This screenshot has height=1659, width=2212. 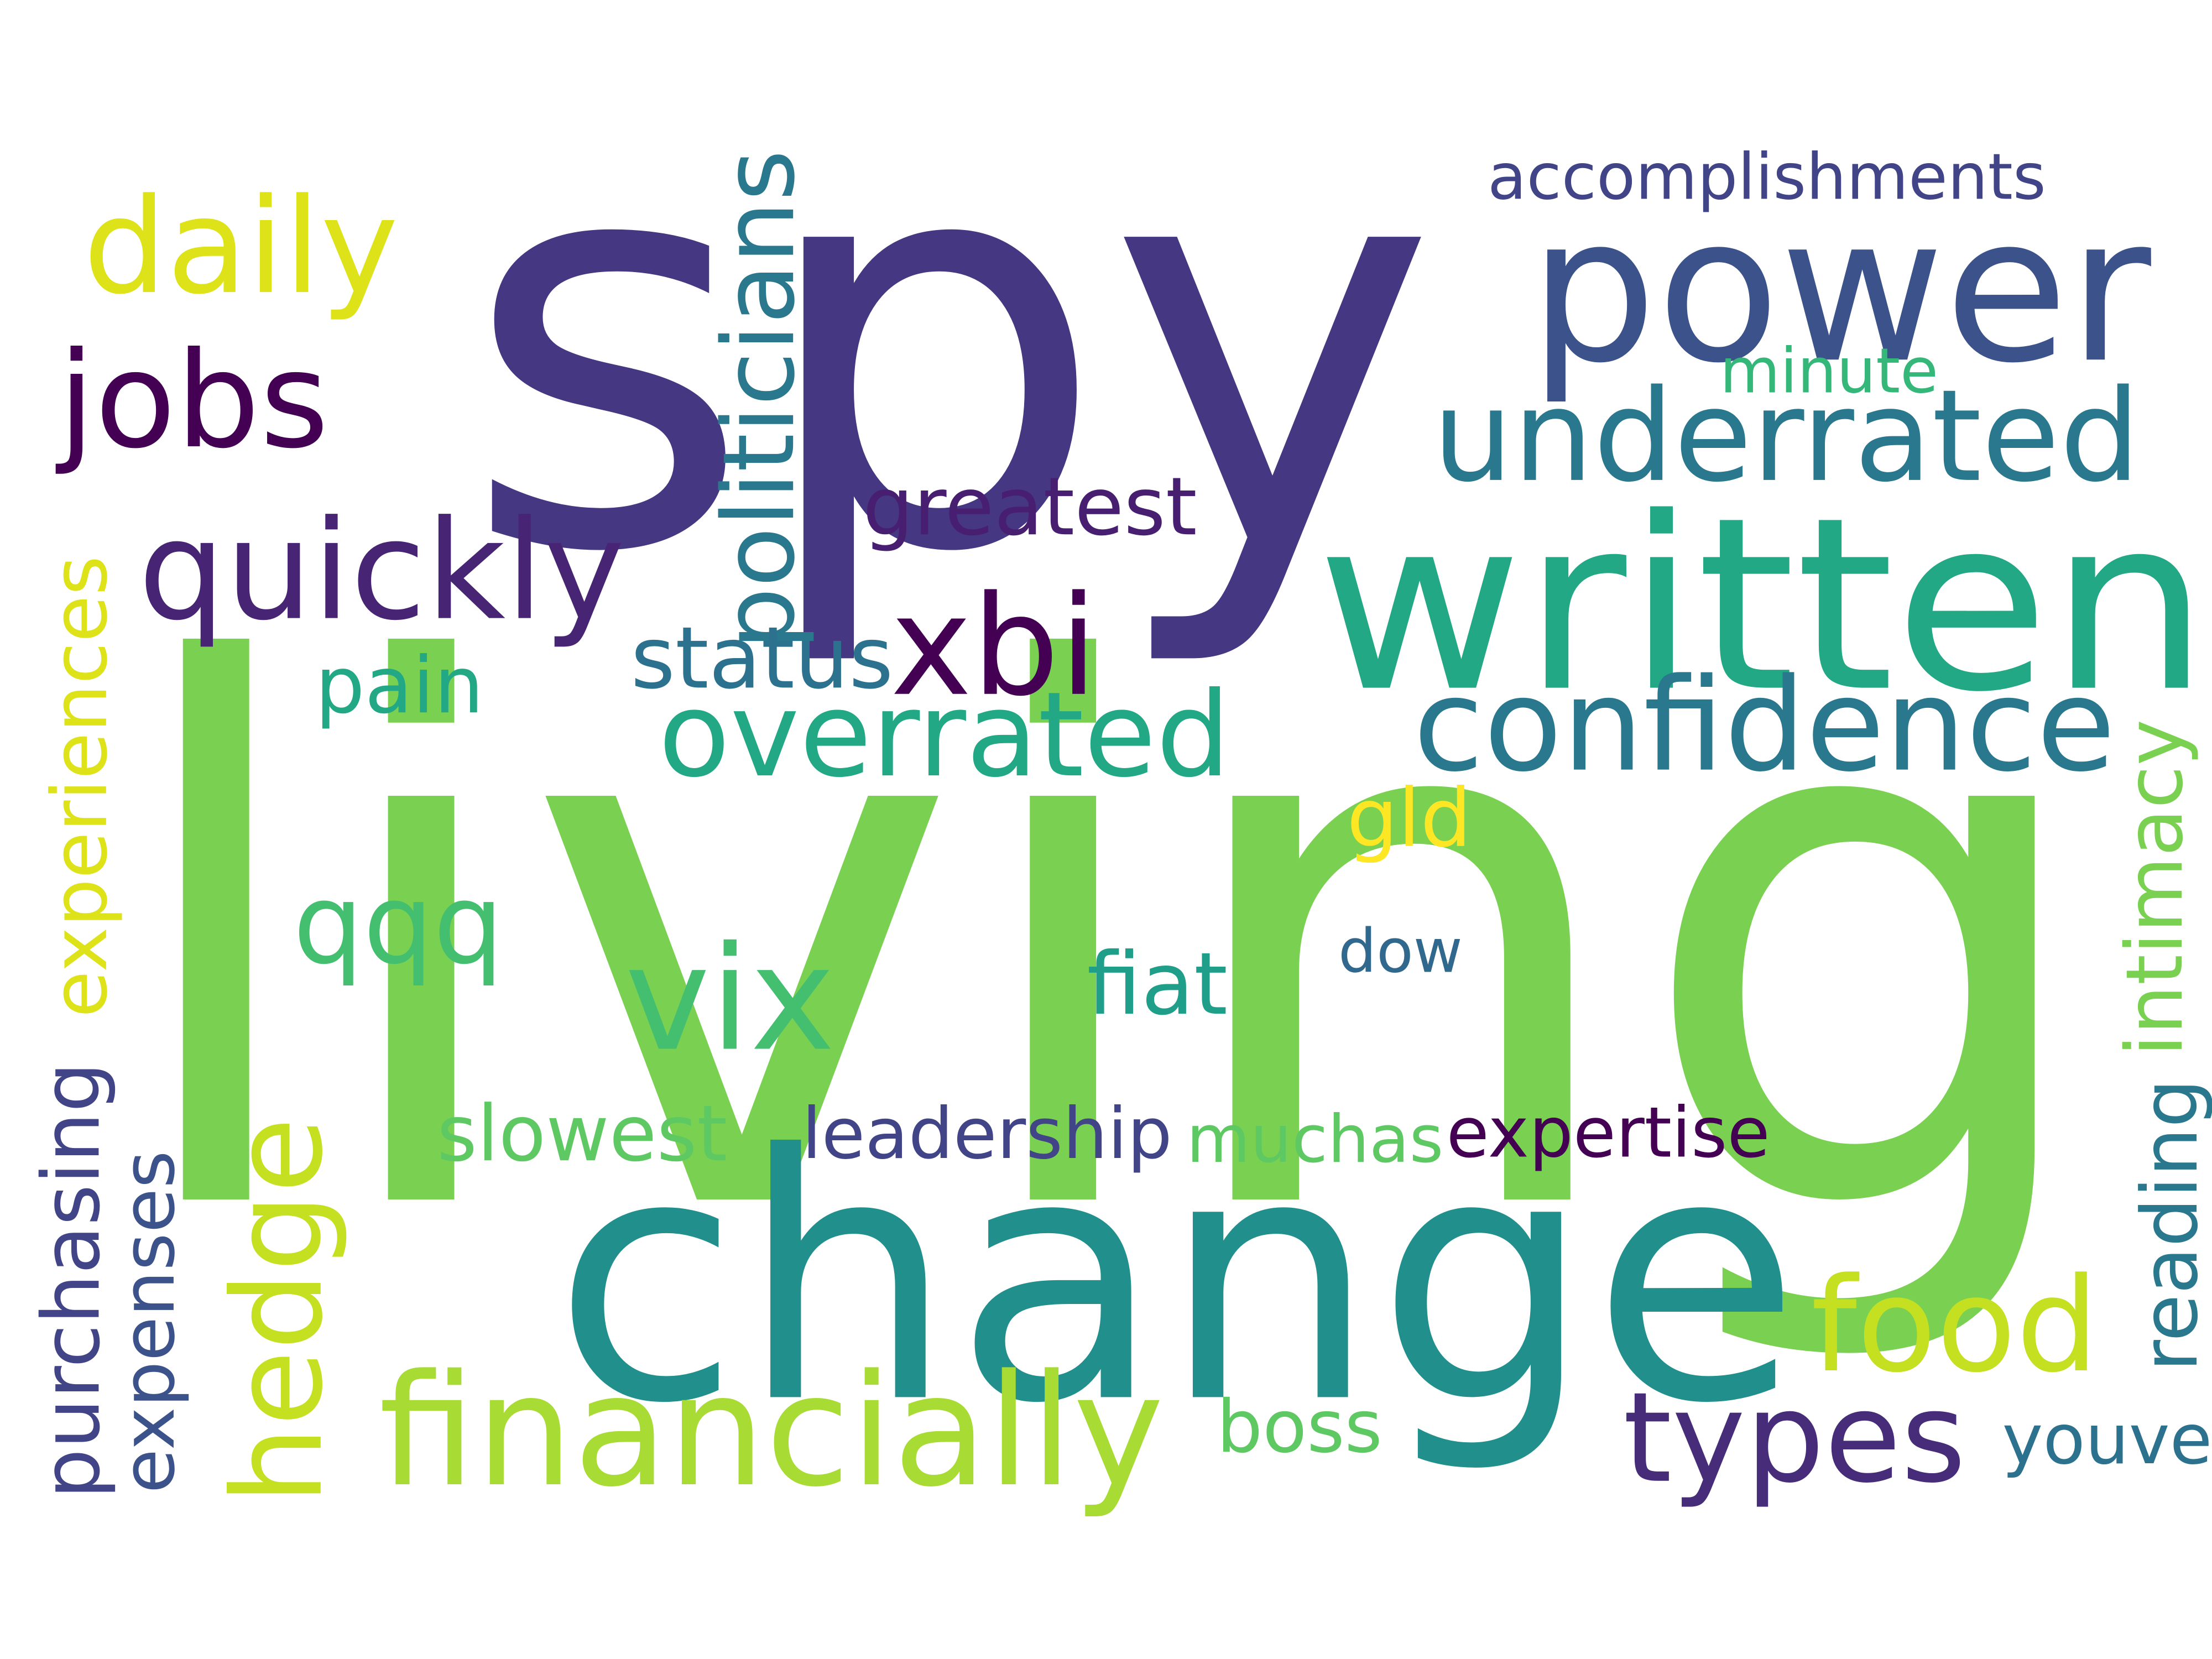 I want to click on word-change: change, so click(x=1177, y=1280).